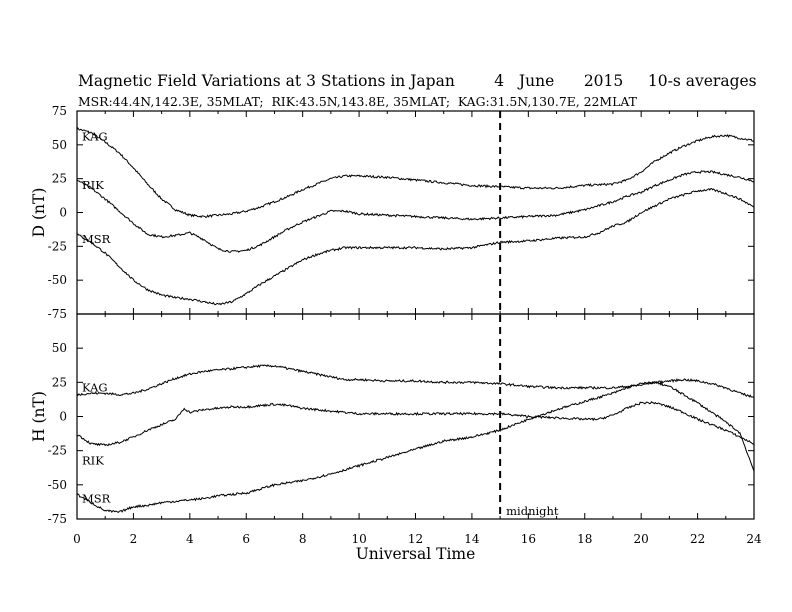 The width and height of the screenshot is (792, 612). Describe the element at coordinates (697, 539) in the screenshot. I see `x-tick-label: 22` at that location.